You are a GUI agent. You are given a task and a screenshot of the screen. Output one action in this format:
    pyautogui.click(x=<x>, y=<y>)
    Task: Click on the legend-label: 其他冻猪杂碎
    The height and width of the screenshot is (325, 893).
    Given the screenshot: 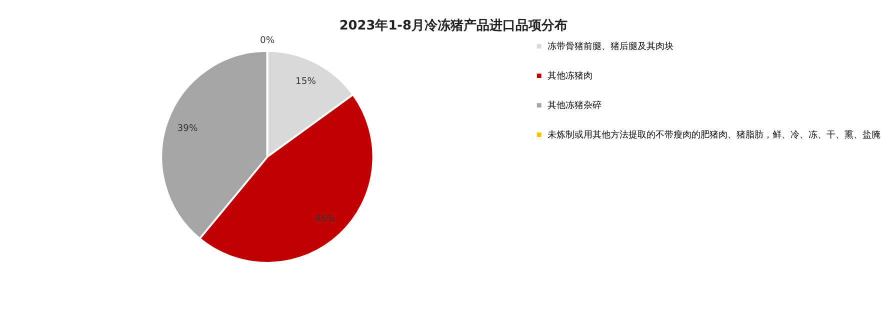 What is the action you would take?
    pyautogui.click(x=574, y=106)
    